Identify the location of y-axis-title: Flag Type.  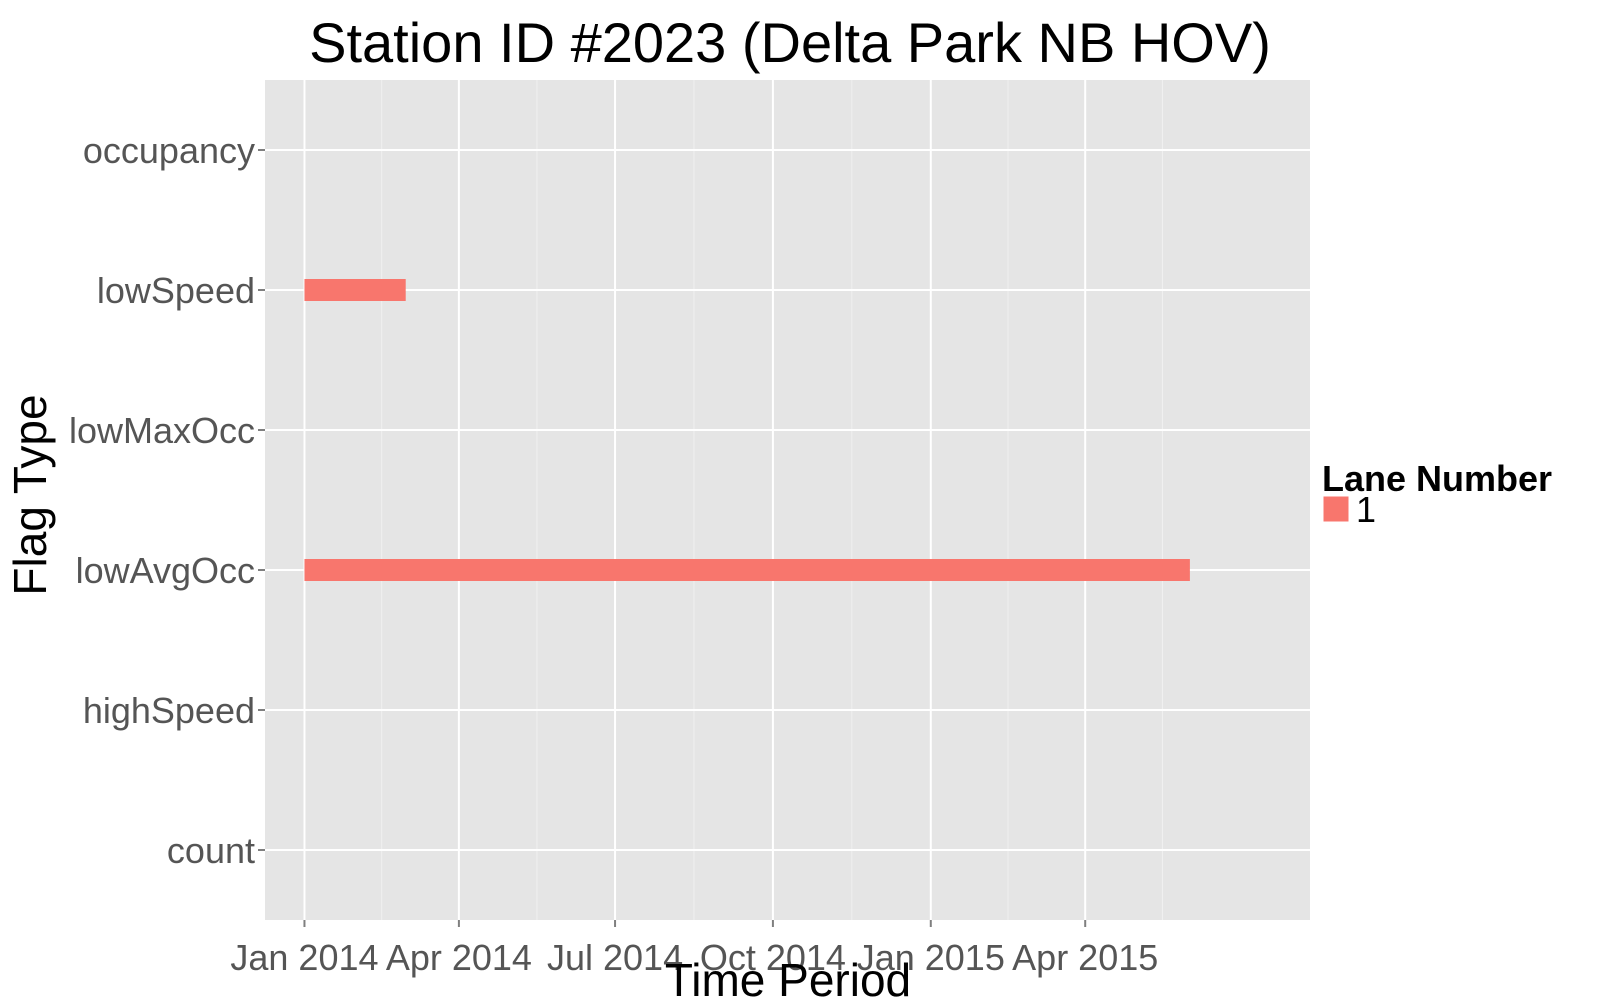
(30, 494).